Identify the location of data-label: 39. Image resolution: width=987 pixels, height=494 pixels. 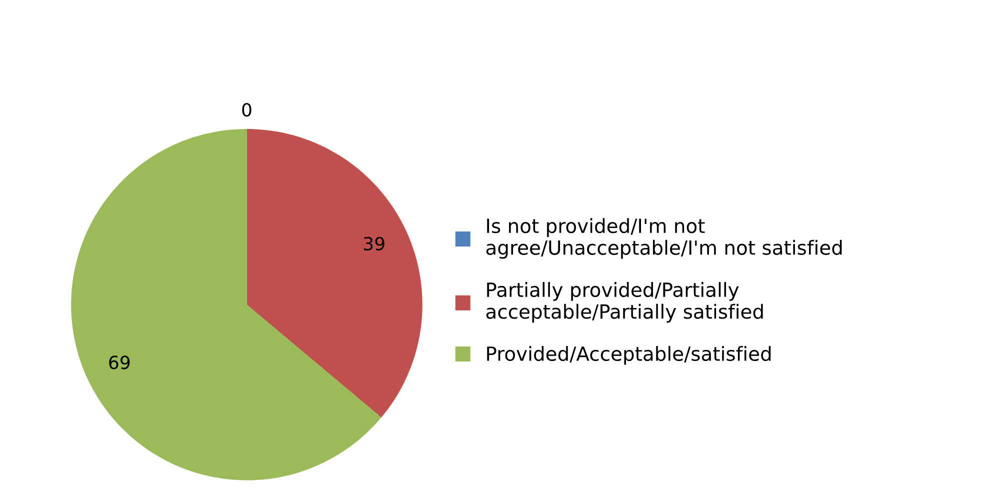
(374, 243).